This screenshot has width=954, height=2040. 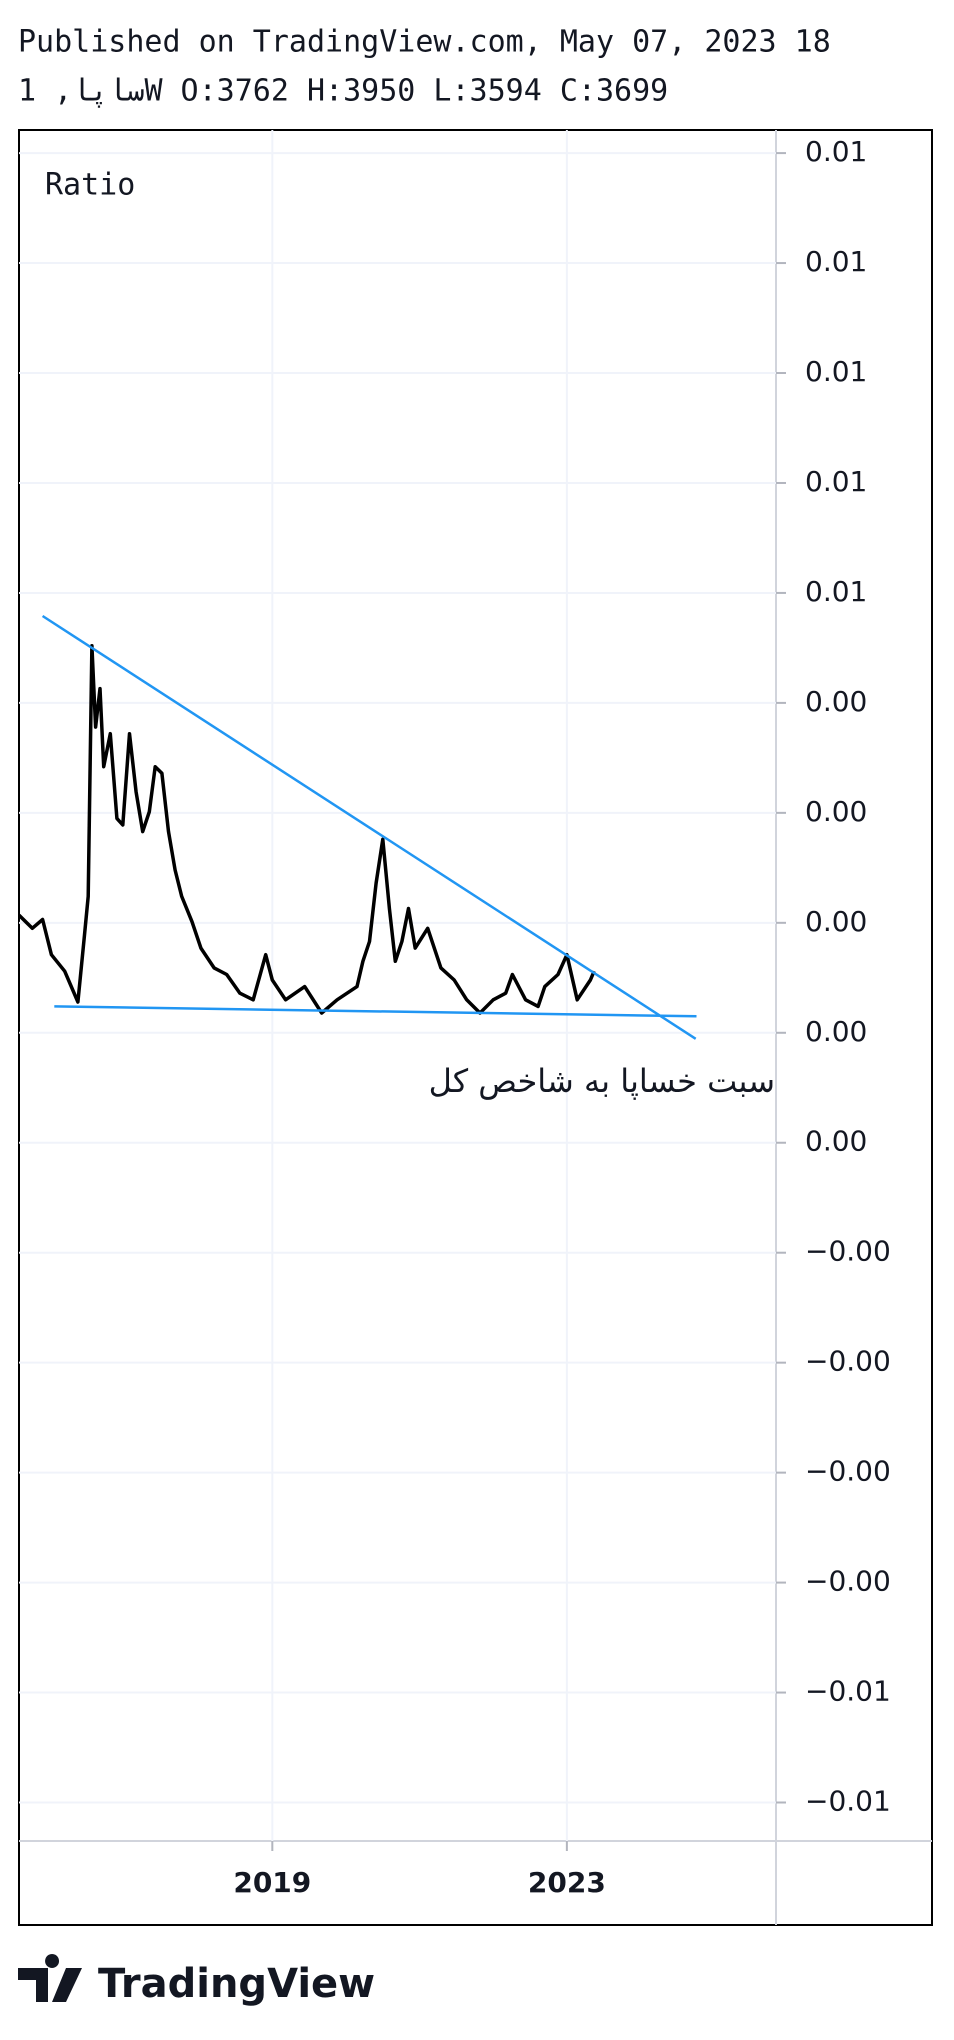 I want to click on annotation: سبت خساپا به شاخص کل, so click(x=602, y=1081).